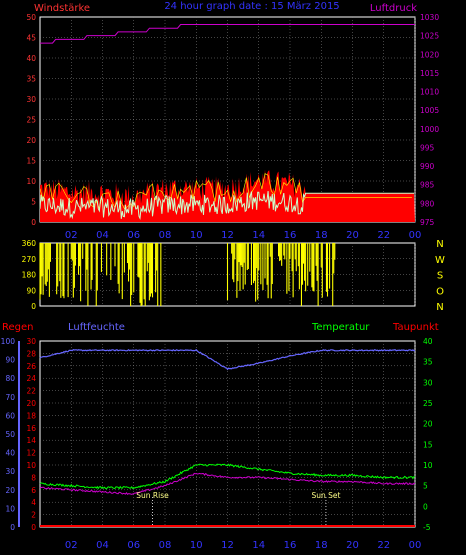 This screenshot has height=555, width=466. Describe the element at coordinates (429, 129) in the screenshot. I see `tick-label: 1000` at that location.